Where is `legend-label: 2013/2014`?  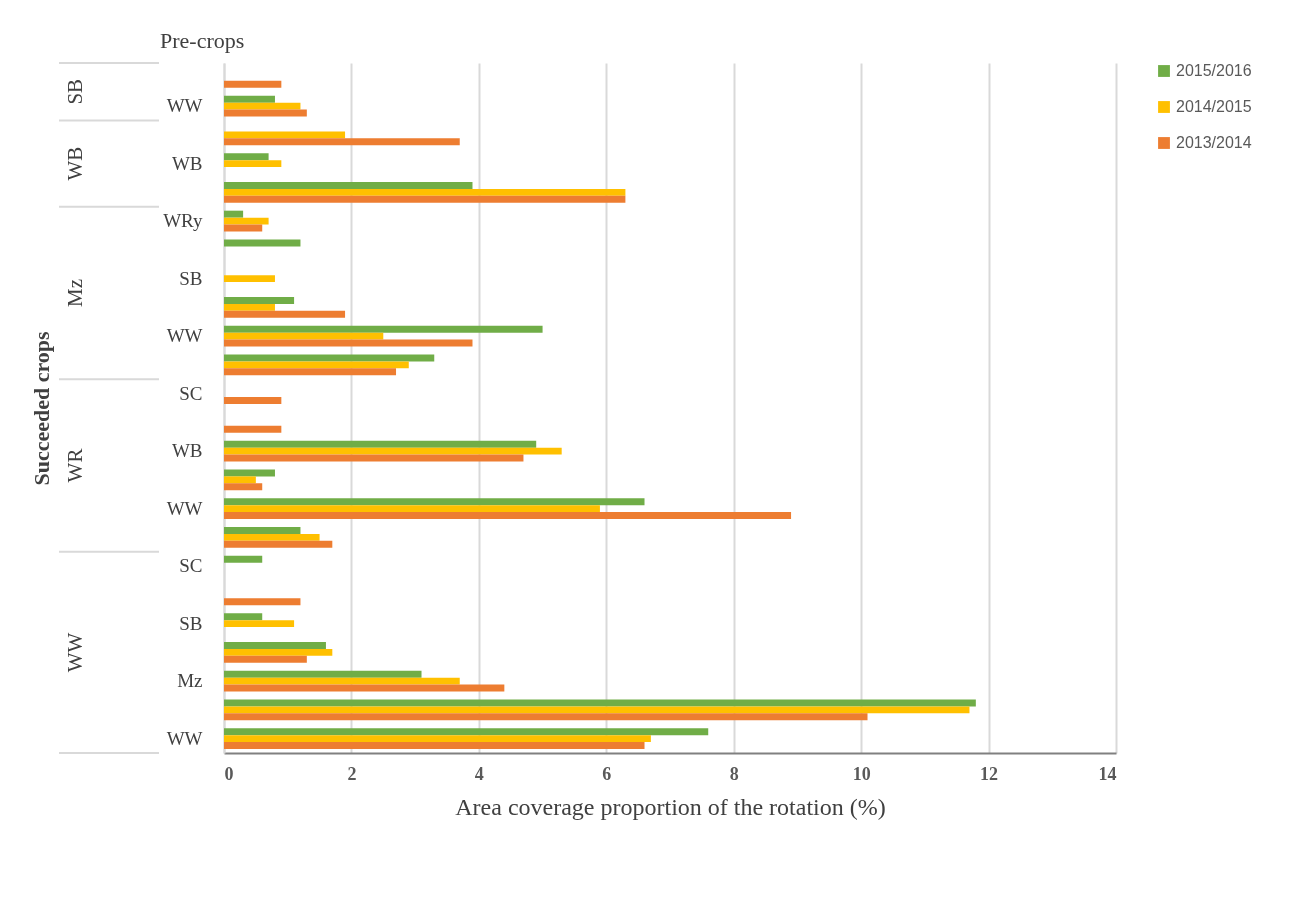
legend-label: 2013/2014 is located at coordinates (1214, 142).